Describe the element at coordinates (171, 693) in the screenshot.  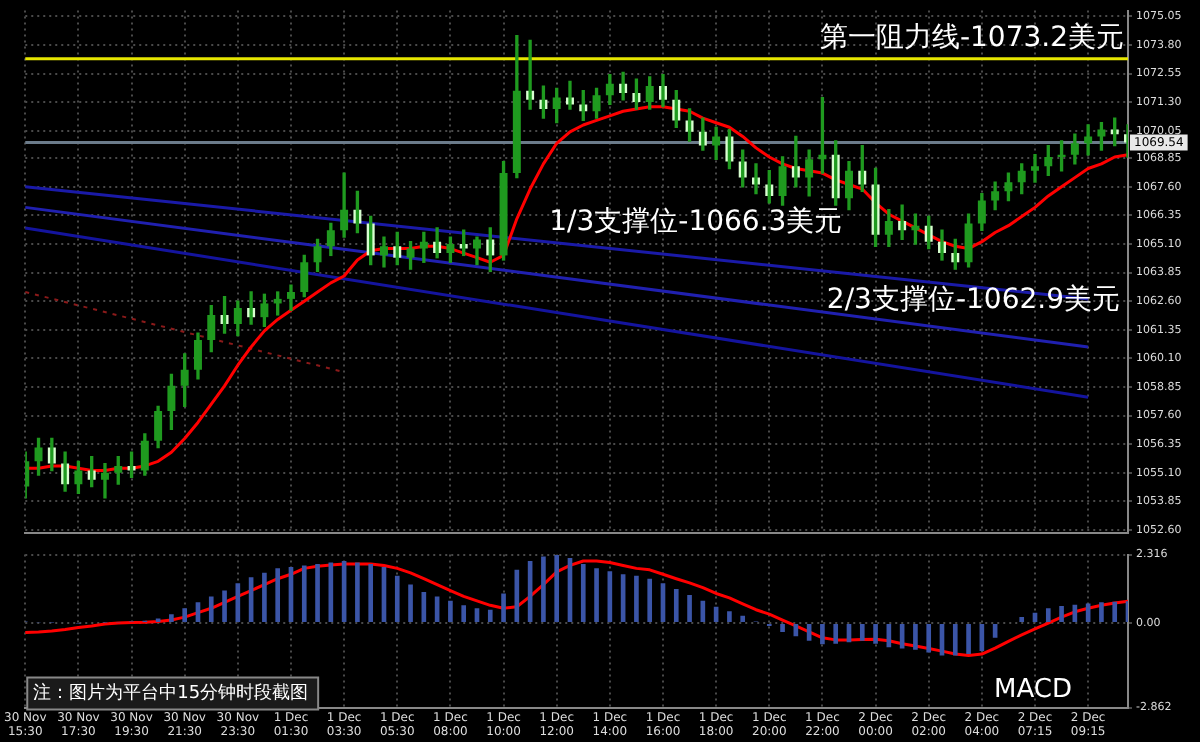
I see `annotation: 注：图片为平台中15分钟时段截图` at that location.